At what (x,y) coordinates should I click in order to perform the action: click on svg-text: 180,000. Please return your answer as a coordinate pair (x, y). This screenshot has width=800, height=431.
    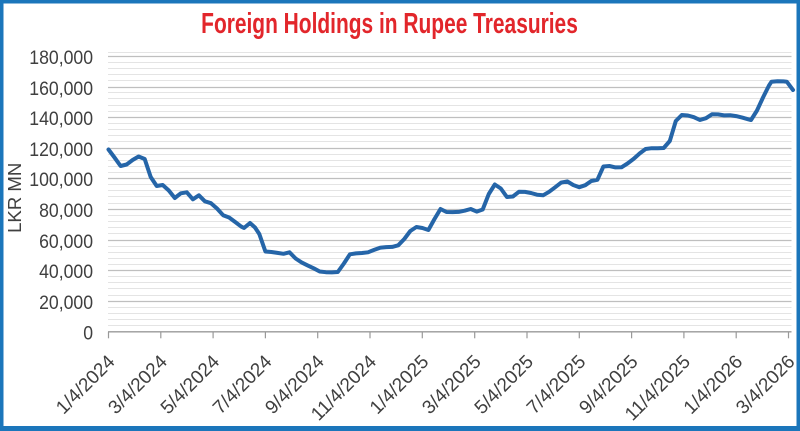
    Looking at the image, I should click on (61, 57).